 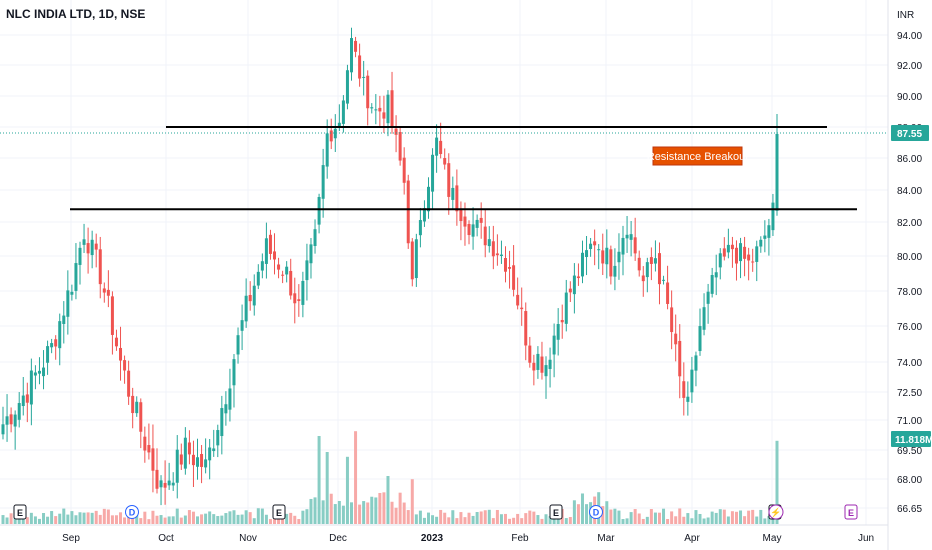 What do you see at coordinates (132, 512) in the screenshot?
I see `dividend-marker` at bounding box center [132, 512].